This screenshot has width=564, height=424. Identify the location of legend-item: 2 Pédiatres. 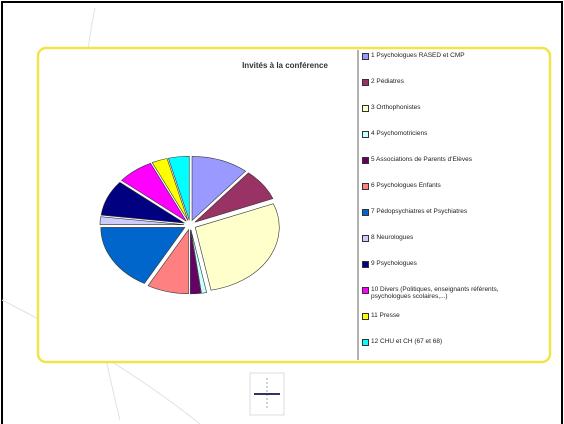
(451, 82).